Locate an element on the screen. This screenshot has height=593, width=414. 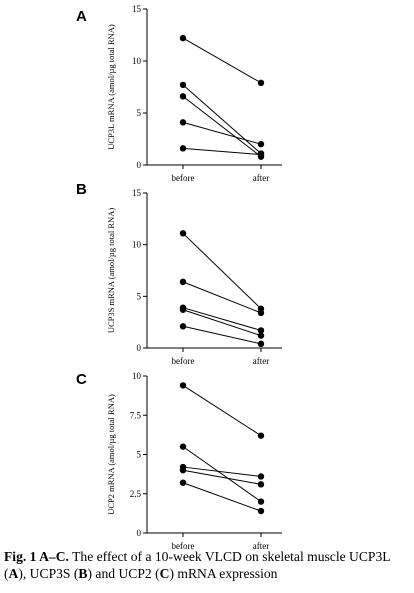
caption-text-3: ) and UCP2 ( is located at coordinates (123, 573).